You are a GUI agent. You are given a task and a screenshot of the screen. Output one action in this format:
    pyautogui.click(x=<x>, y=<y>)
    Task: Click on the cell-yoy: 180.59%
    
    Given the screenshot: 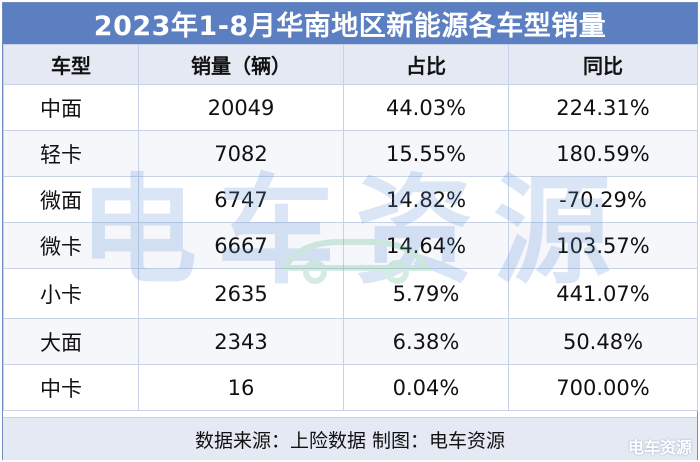 What is the action you would take?
    pyautogui.click(x=603, y=153)
    